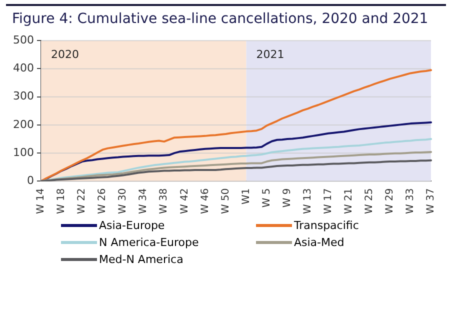 The height and width of the screenshot is (322, 450). What do you see at coordinates (205, 201) in the screenshot?
I see `x-tick-label: W 46` at bounding box center [205, 201].